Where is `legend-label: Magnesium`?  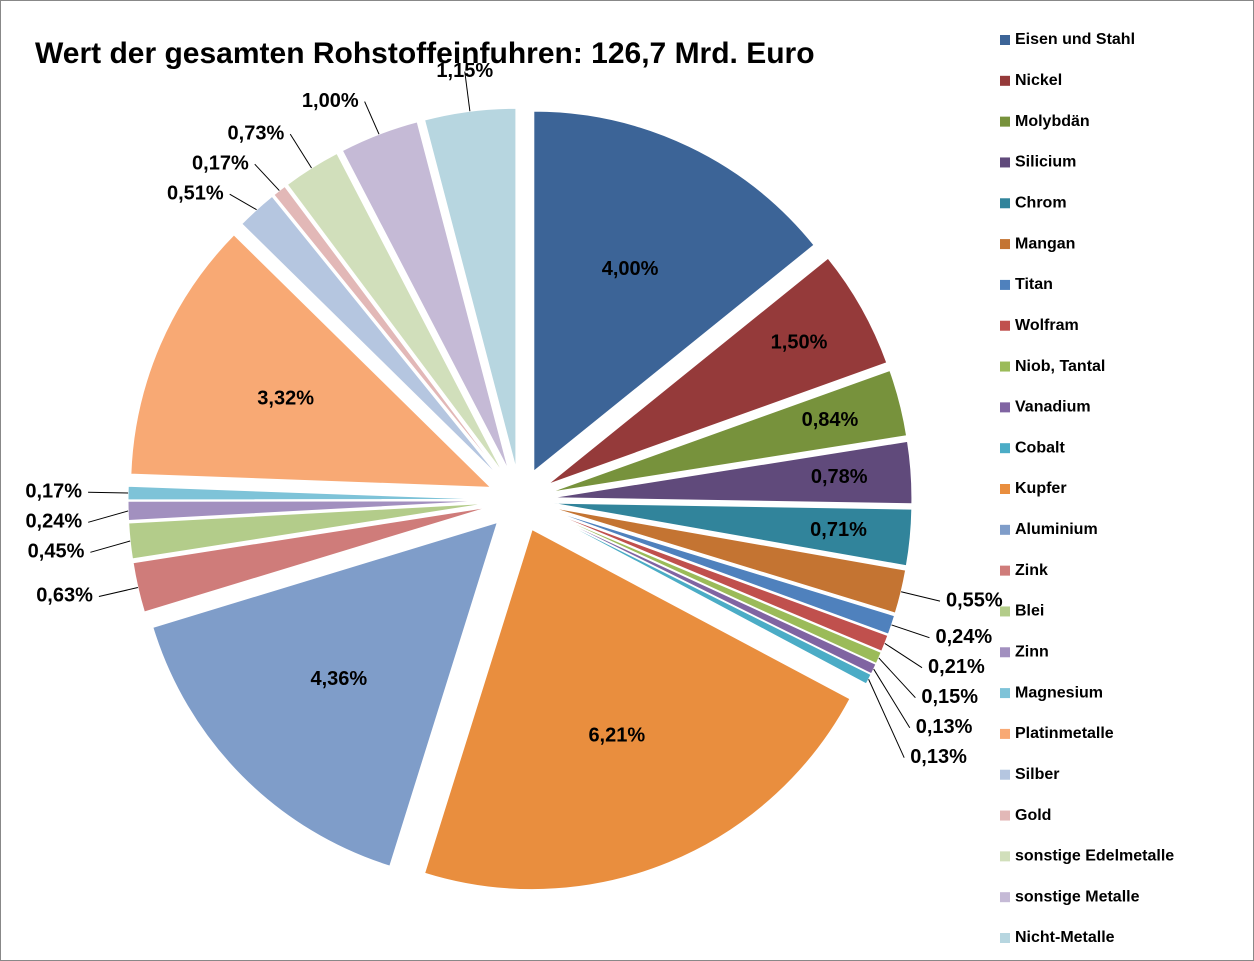
legend-label: Magnesium is located at coordinates (1059, 692).